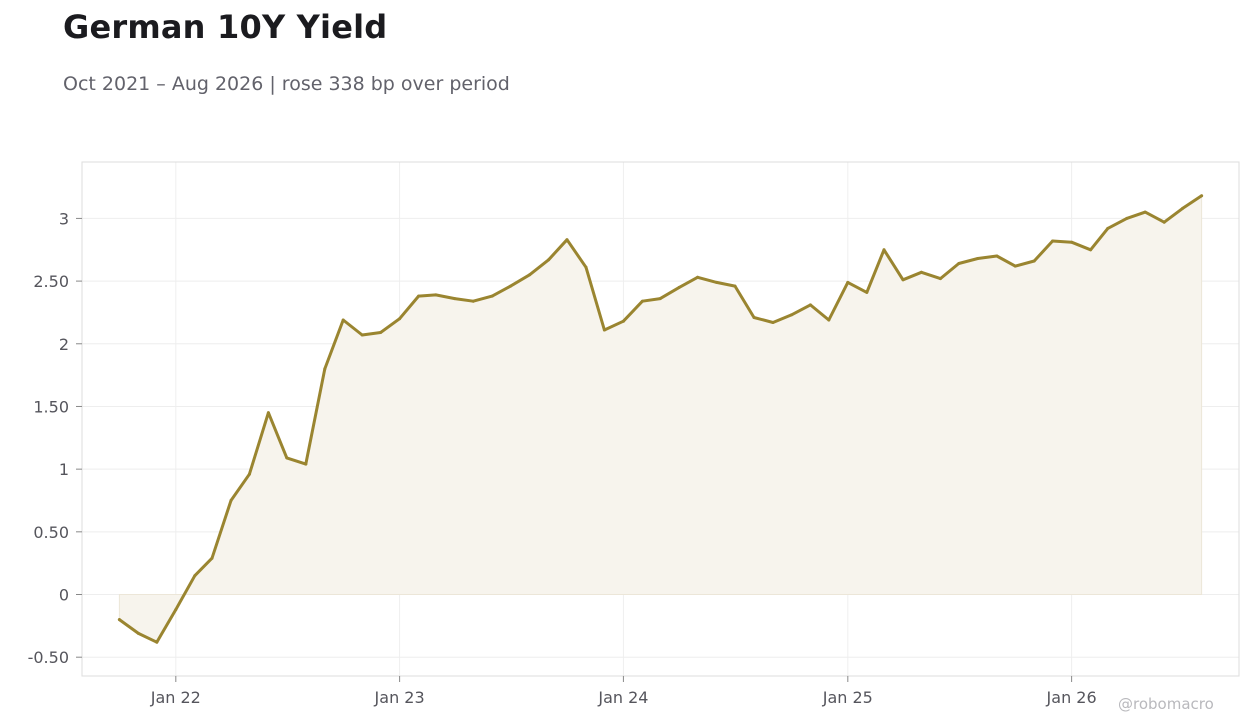 The width and height of the screenshot is (1260, 728). I want to click on y-tick-label: 0.50, so click(51, 532).